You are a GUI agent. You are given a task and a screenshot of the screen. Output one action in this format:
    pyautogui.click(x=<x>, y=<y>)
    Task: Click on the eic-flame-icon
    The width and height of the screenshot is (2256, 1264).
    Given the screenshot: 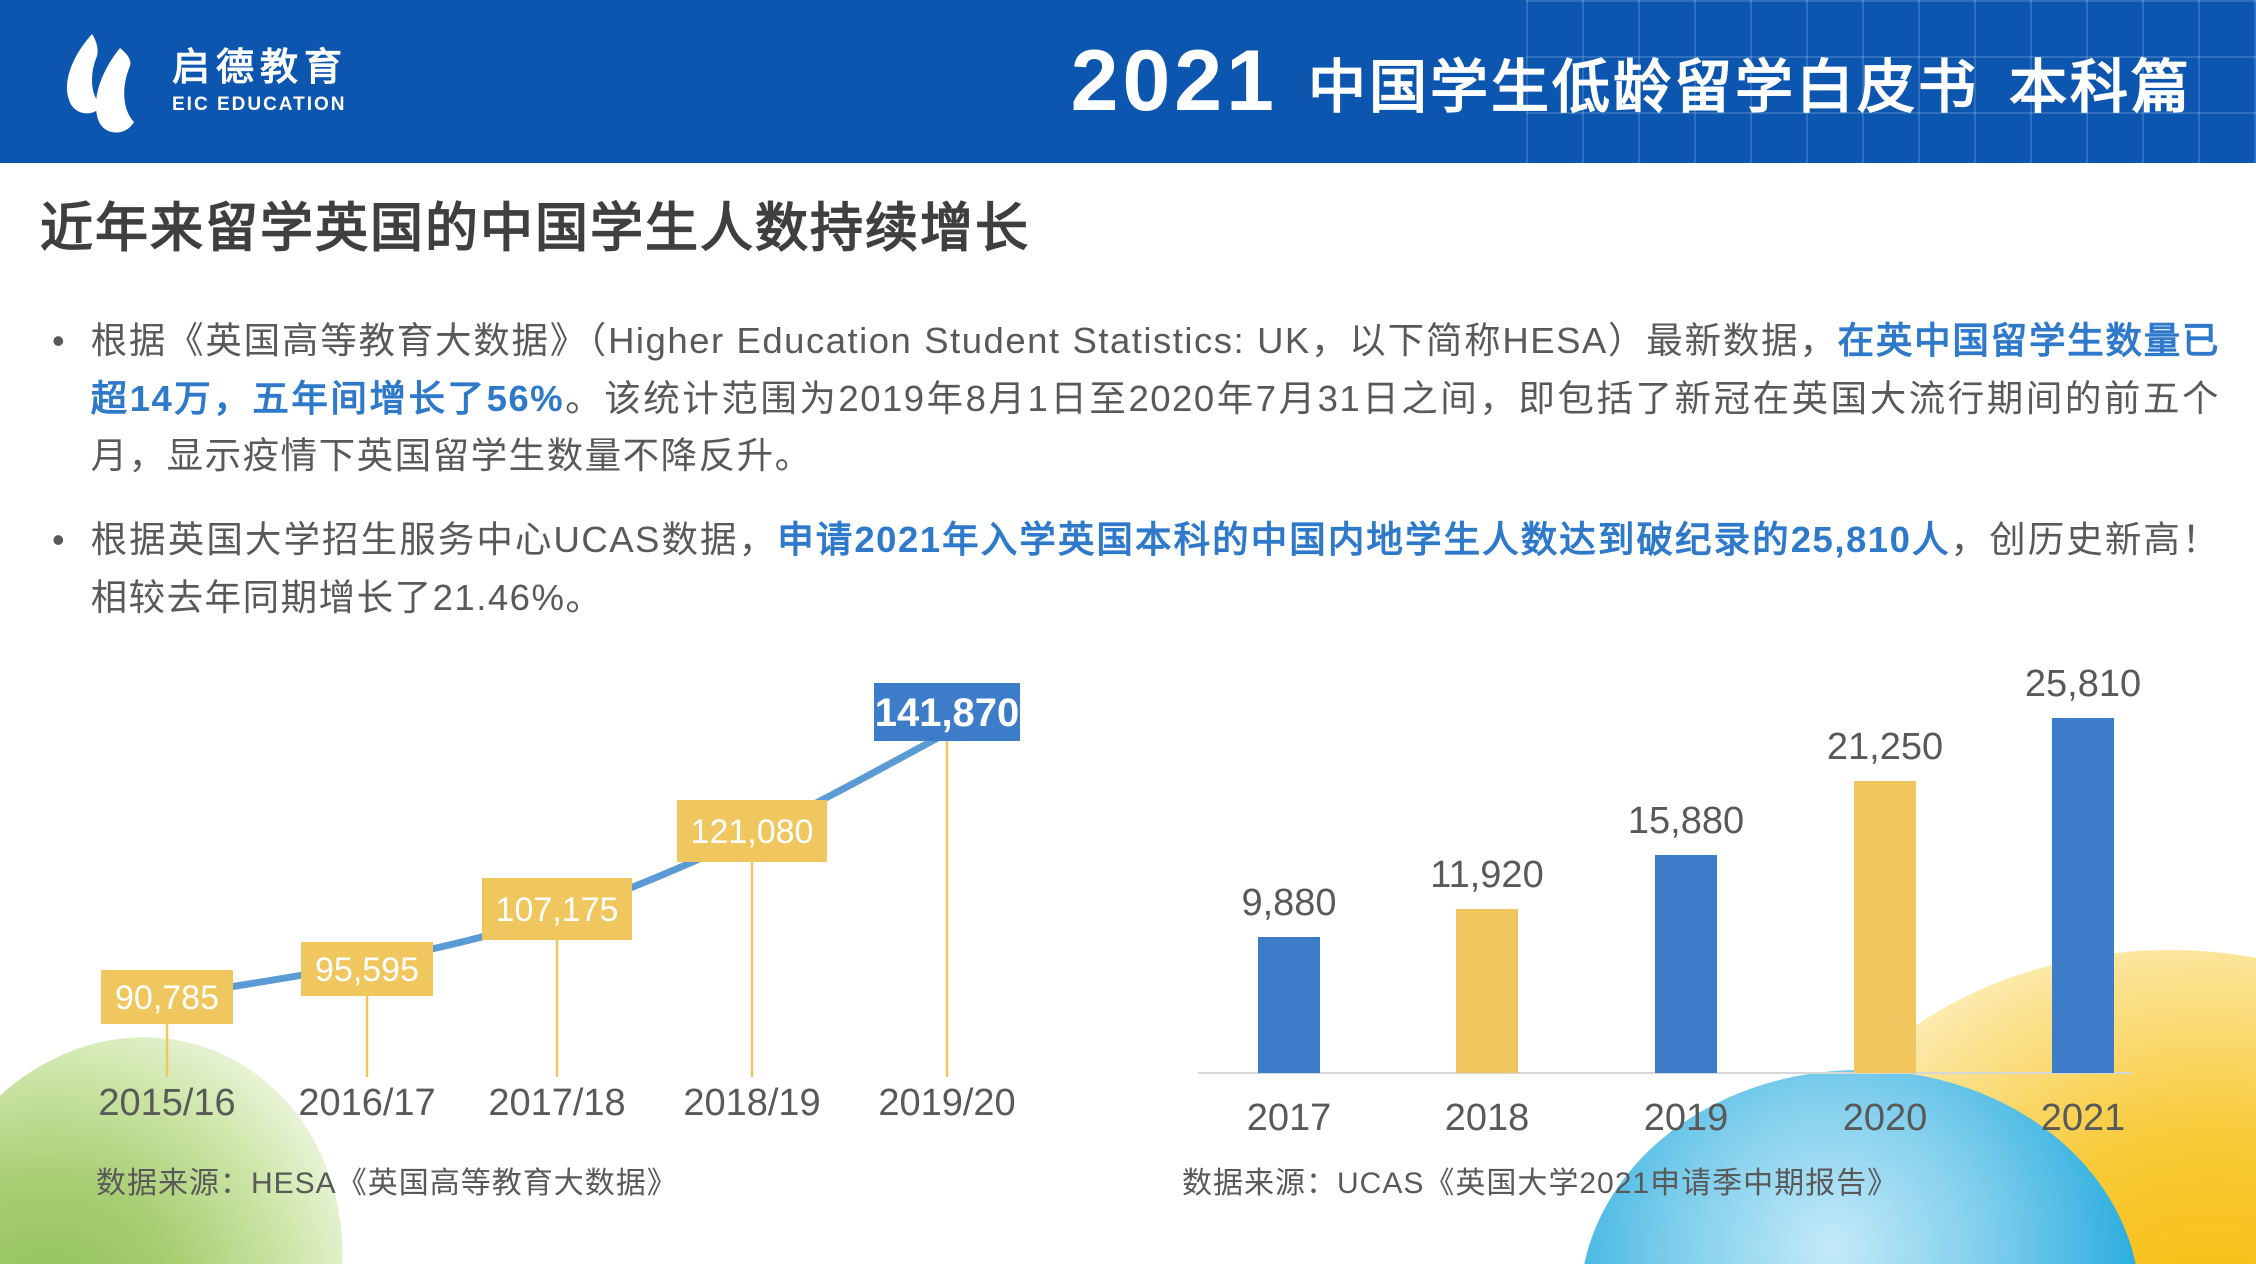 What is the action you would take?
    pyautogui.click(x=100, y=83)
    